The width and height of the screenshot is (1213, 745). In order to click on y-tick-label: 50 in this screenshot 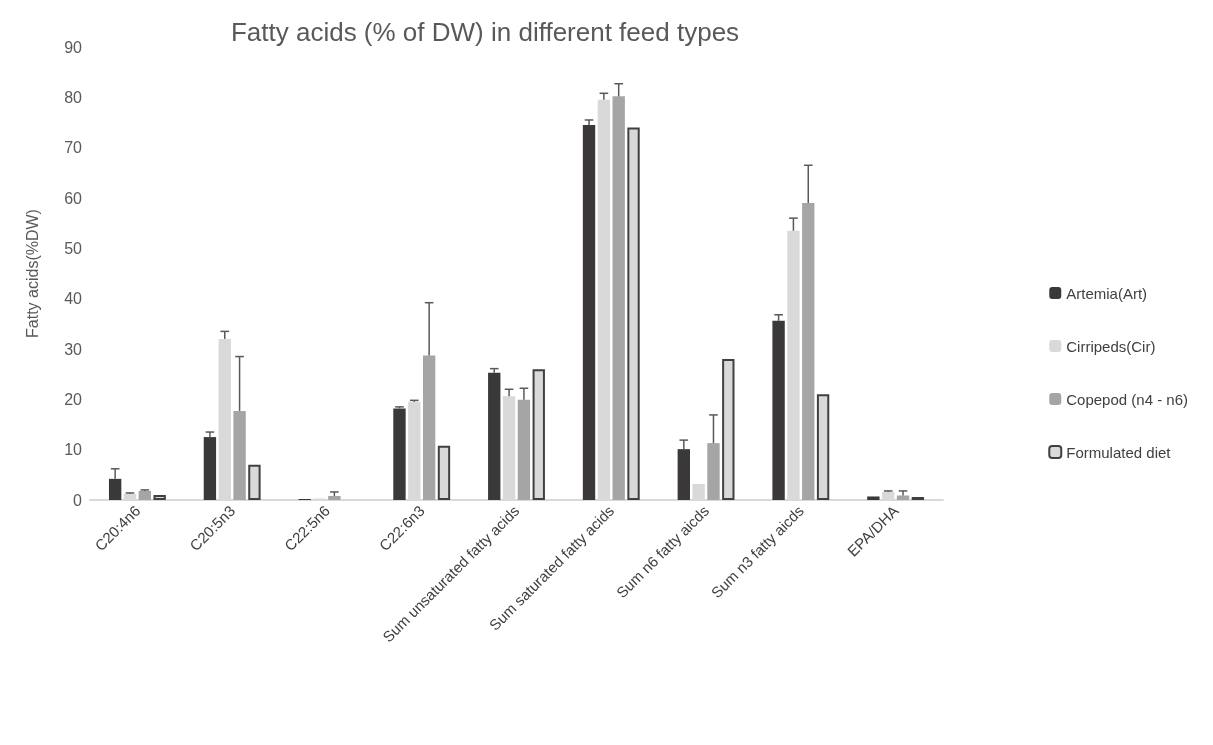, I will do `click(73, 248)`.